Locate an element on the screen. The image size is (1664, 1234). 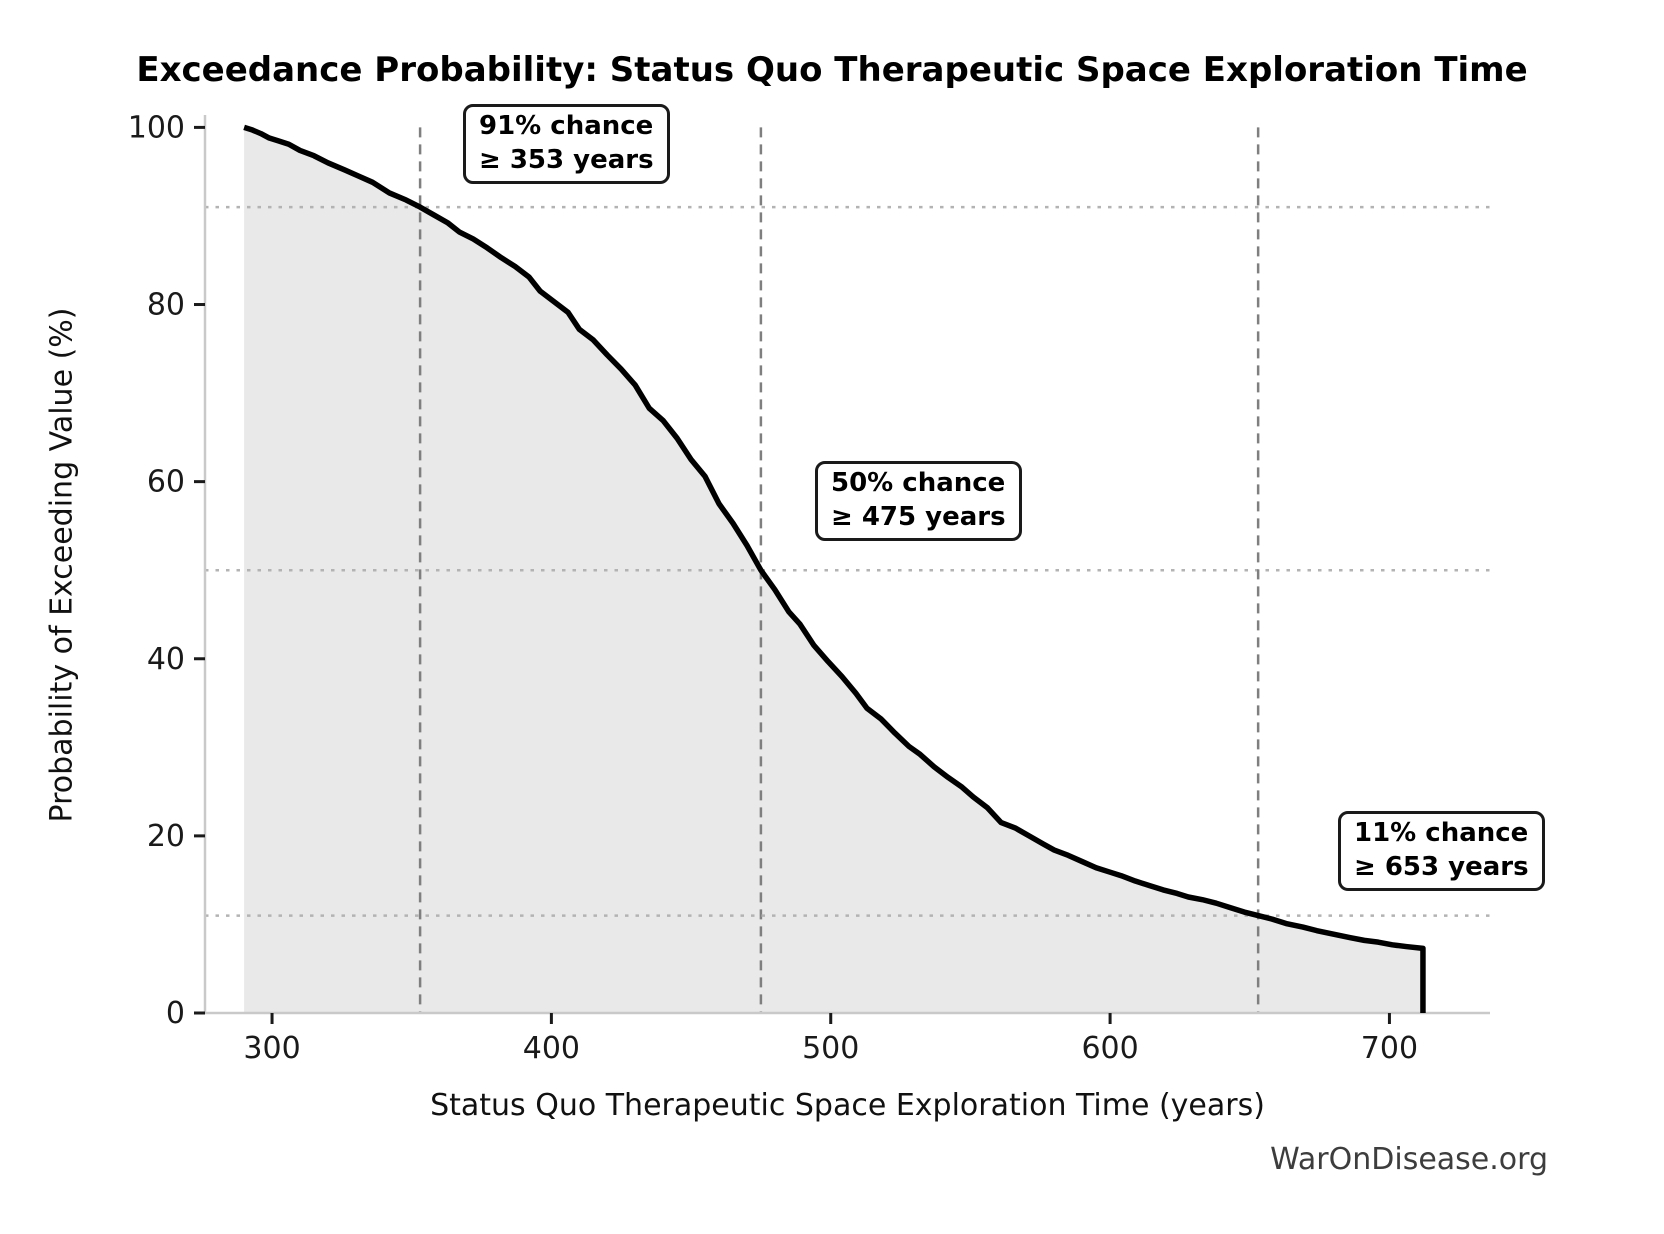
x-tick-label: 700 is located at coordinates (1389, 1048).